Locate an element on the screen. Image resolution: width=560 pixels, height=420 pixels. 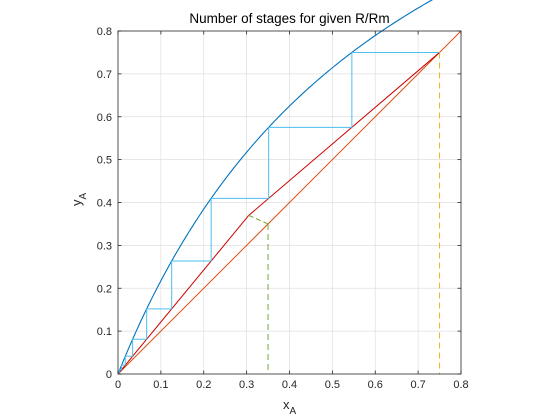
x-axis-label-sub: A is located at coordinates (293, 411).